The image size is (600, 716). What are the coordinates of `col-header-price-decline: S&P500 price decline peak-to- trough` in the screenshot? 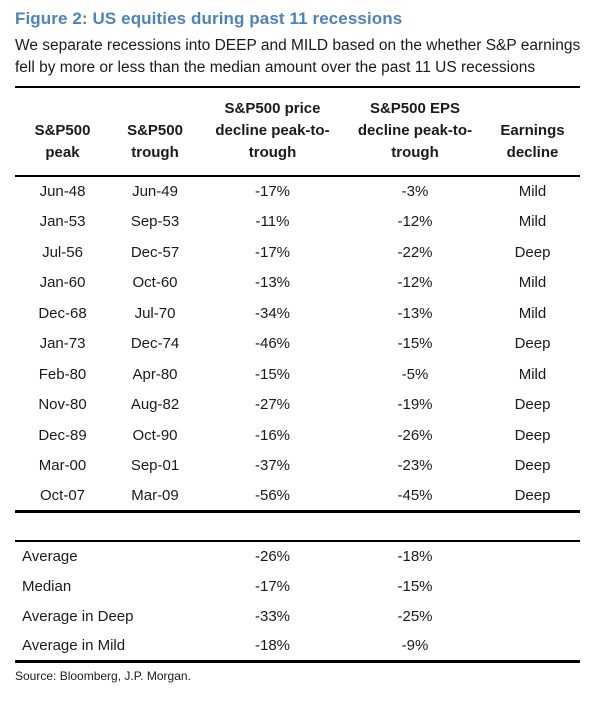 It's located at (272, 132).